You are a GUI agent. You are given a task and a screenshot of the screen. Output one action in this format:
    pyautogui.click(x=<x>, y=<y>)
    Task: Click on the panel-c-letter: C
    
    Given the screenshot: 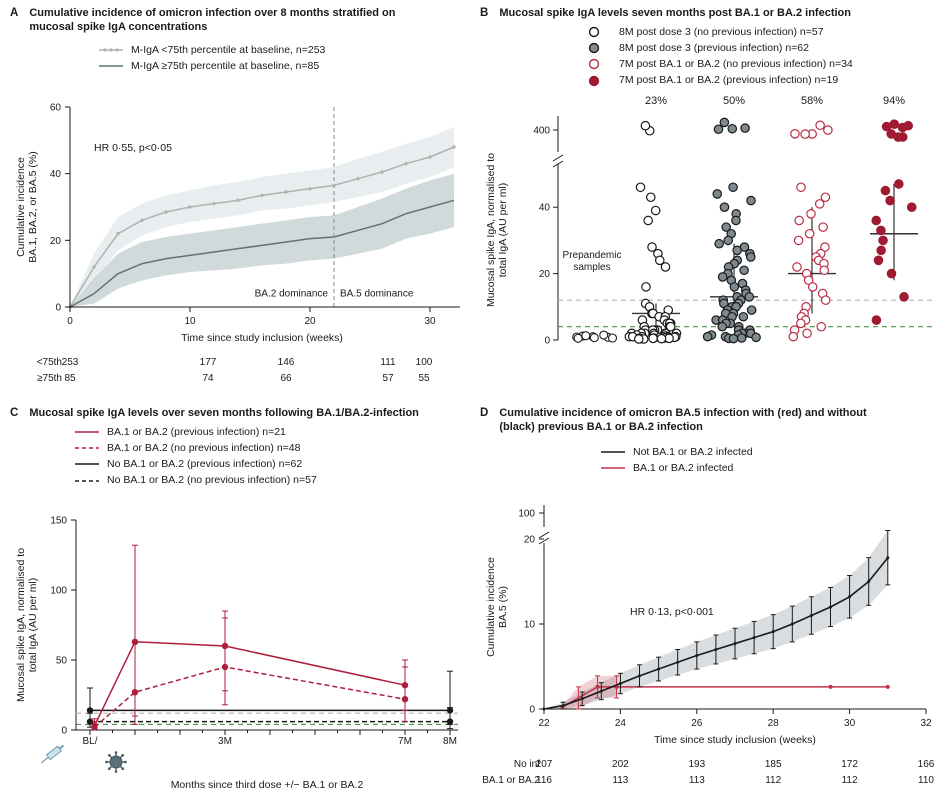 What is the action you would take?
    pyautogui.click(x=14, y=413)
    